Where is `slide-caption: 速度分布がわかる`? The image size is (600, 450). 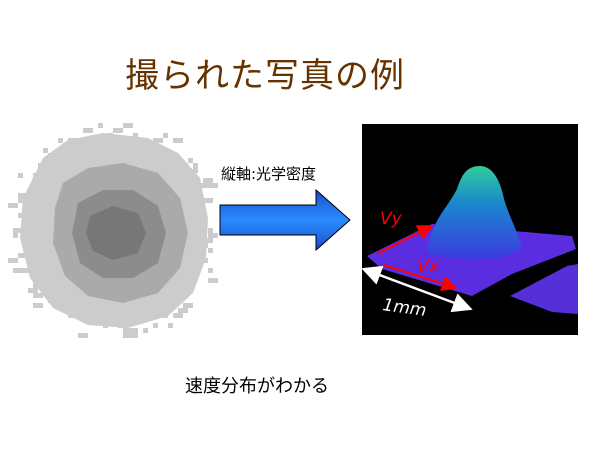
slide-caption: 速度分布がわかる is located at coordinates (257, 386).